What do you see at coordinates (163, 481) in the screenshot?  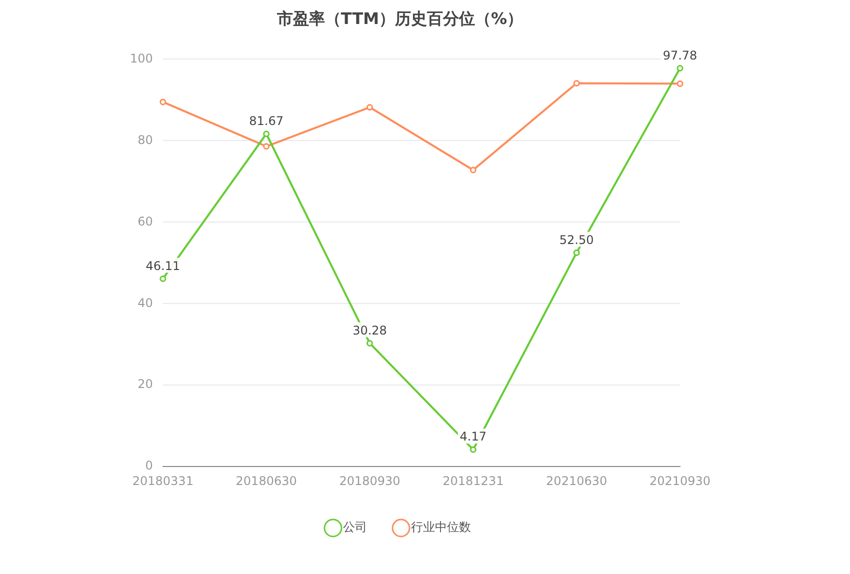 I see `x-tick-label: 20180331` at bounding box center [163, 481].